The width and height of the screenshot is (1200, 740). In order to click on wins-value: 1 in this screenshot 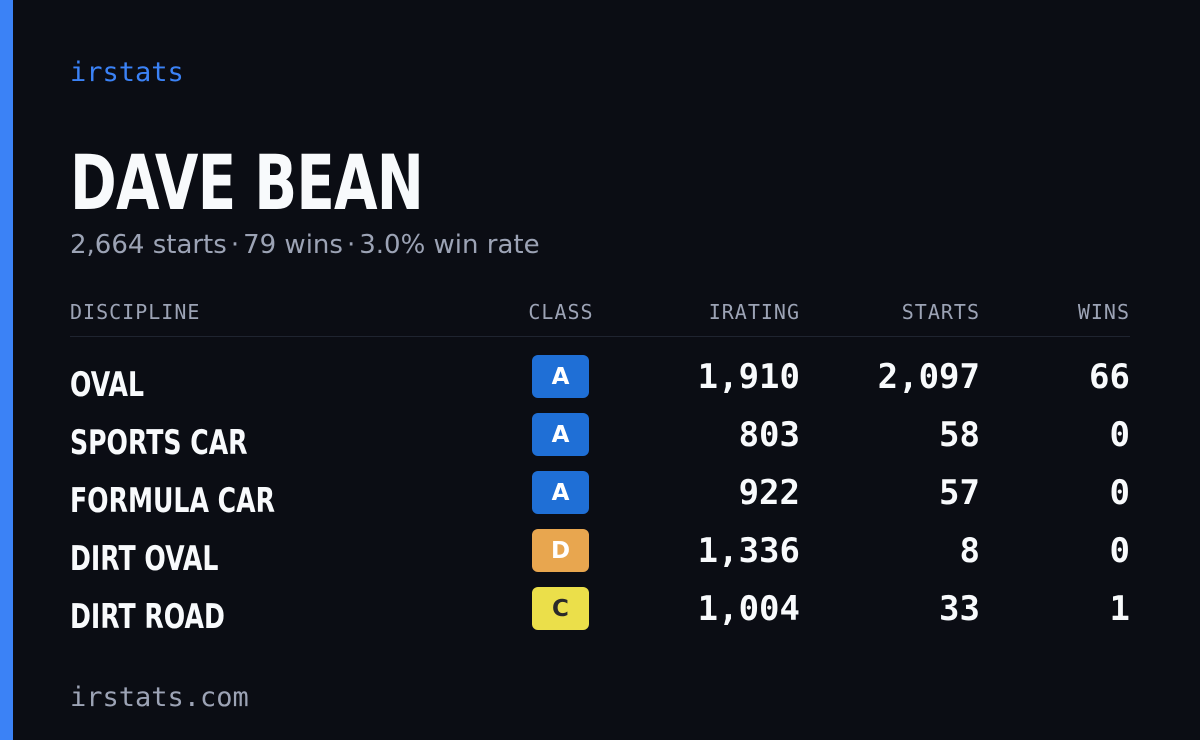, I will do `click(1119, 609)`.